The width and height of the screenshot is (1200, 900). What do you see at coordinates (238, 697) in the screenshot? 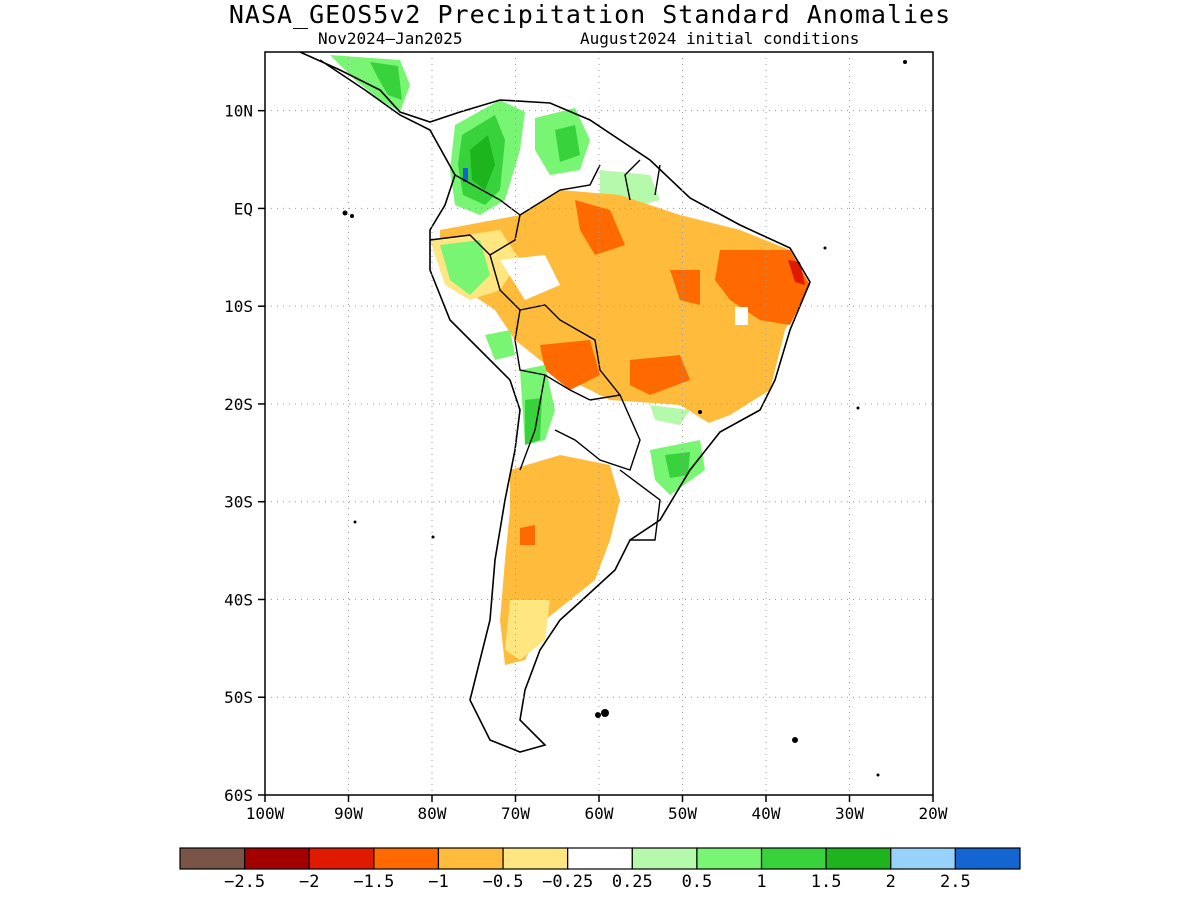
I see `lat-tick-label: 50S` at bounding box center [238, 697].